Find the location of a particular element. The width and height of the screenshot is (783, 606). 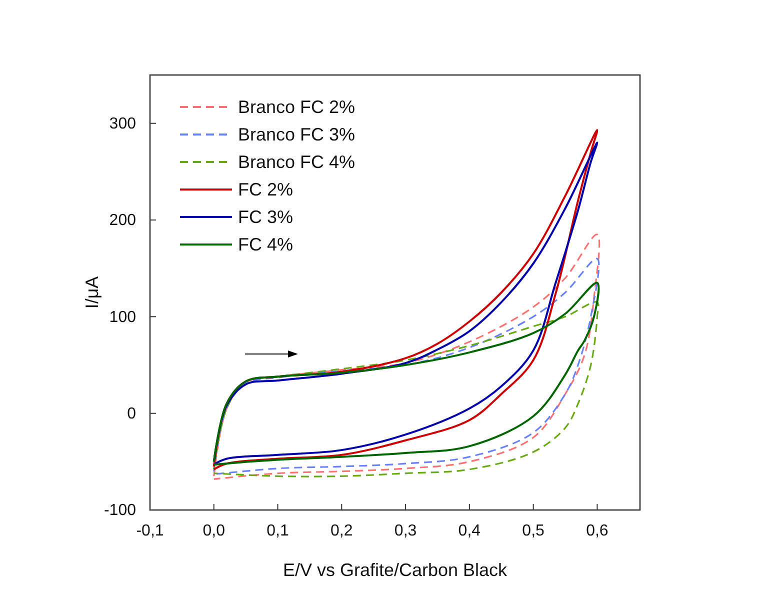

y-tick-label: 200 is located at coordinates (122, 221).